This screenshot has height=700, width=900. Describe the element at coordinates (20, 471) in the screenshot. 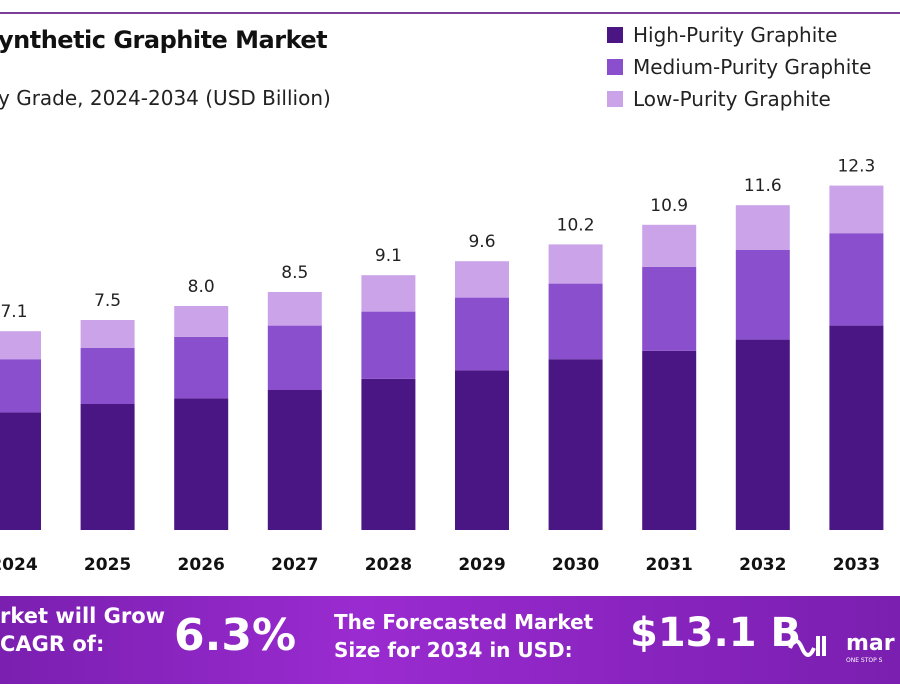

I see `bar-segment-high-purity-graphite-2024` at that location.